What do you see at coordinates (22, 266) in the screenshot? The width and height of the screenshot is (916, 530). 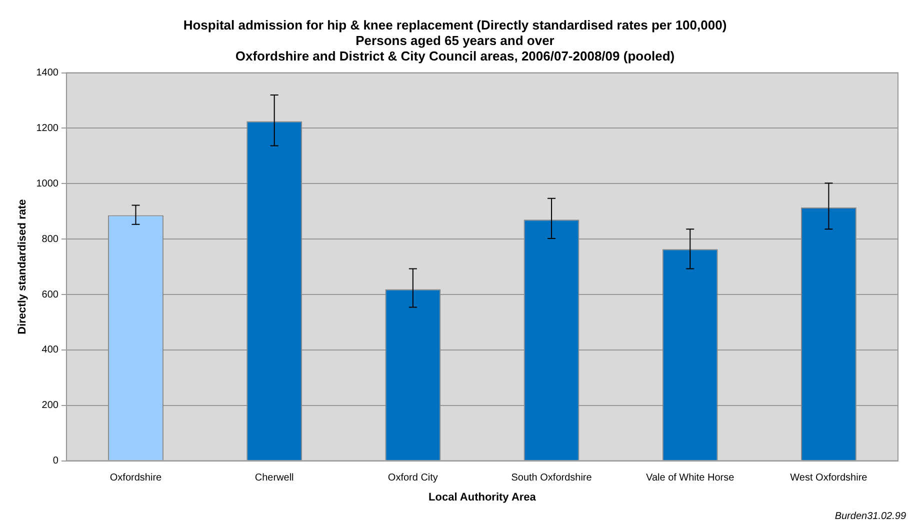 I see `y-axis-title: Directly standardised rate` at bounding box center [22, 266].